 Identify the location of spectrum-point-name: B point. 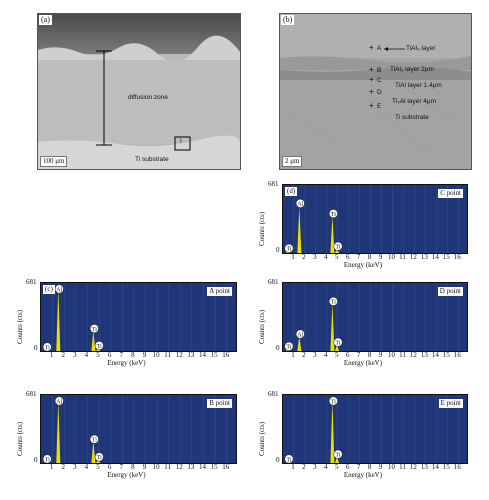
(219, 403).